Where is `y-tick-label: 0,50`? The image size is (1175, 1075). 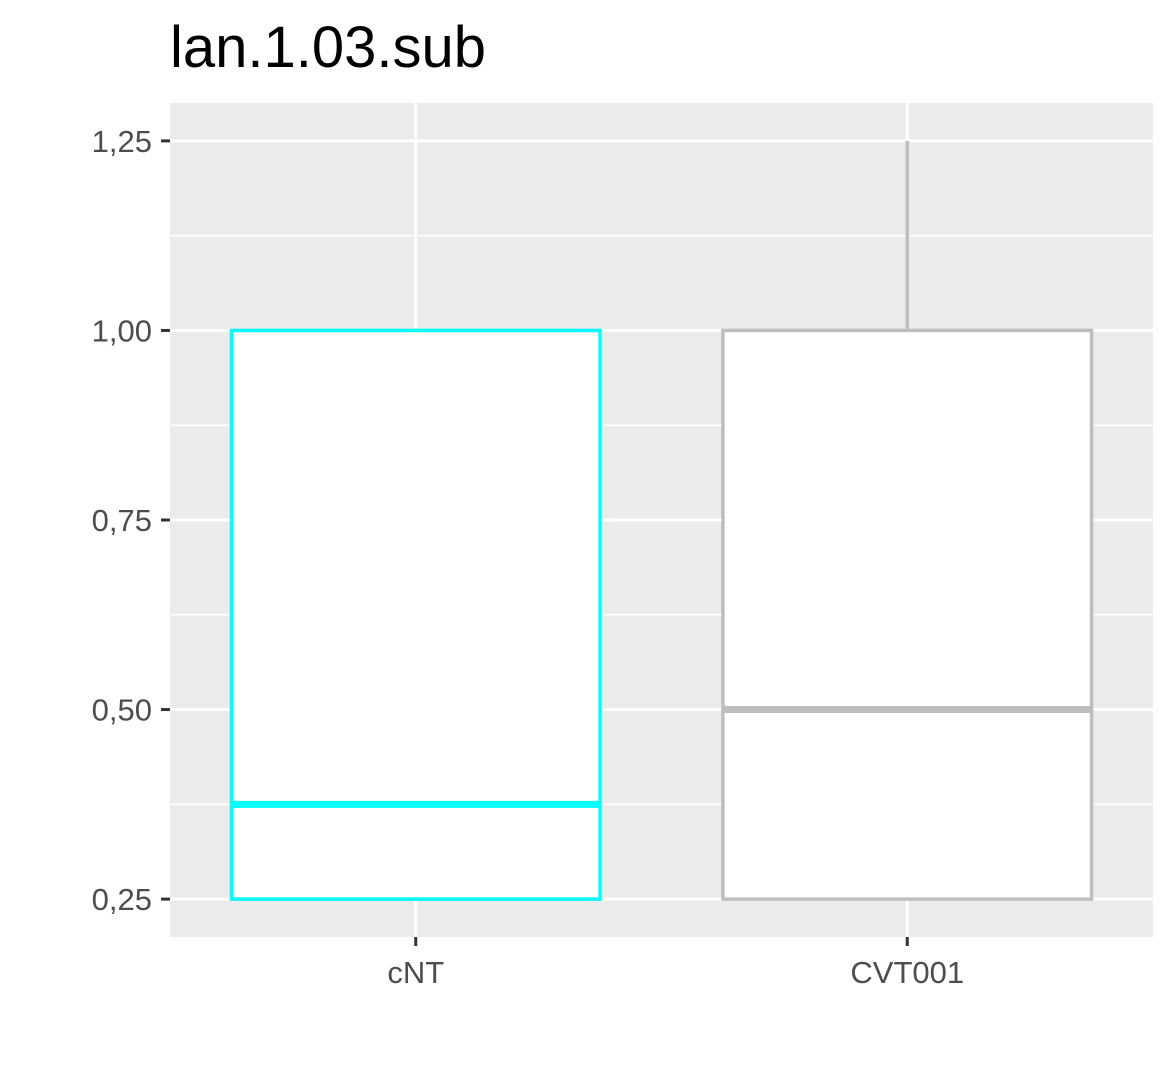 y-tick-label: 0,50 is located at coordinates (122, 710).